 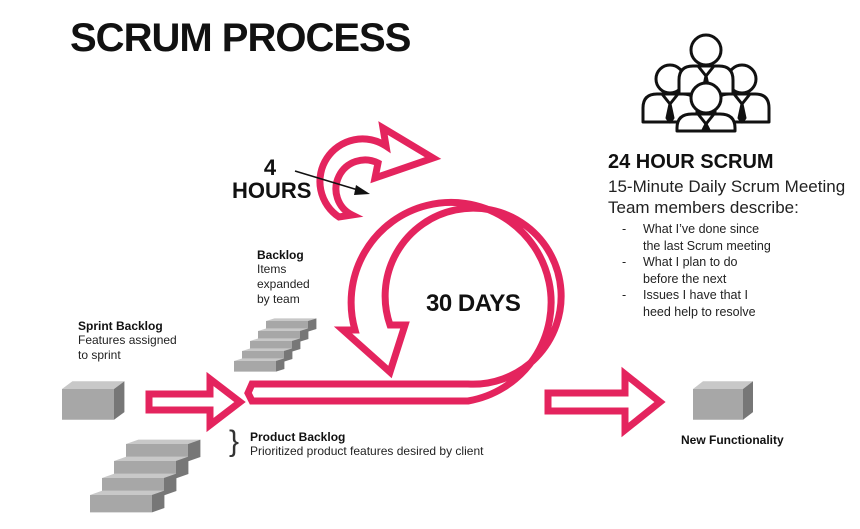 What do you see at coordinates (362, 190) in the screenshot?
I see `pointer-arrowhead` at bounding box center [362, 190].